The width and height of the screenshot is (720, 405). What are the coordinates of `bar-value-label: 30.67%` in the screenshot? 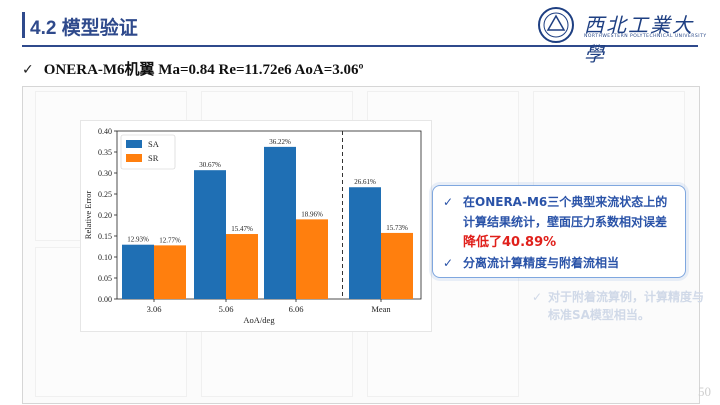 It's located at (210, 165).